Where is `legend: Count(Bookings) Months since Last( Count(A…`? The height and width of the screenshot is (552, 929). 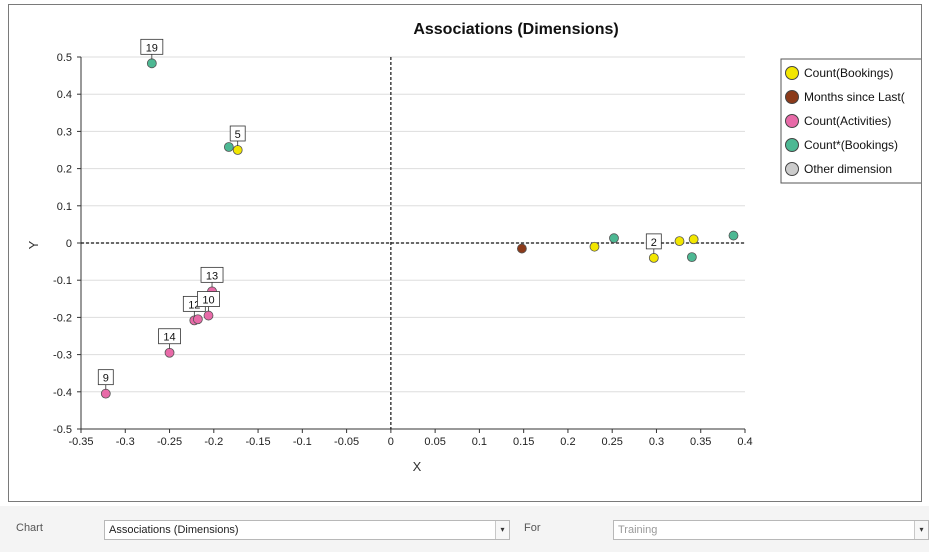 legend: Count(Bookings) Months since Last( Count(A… is located at coordinates (850, 121).